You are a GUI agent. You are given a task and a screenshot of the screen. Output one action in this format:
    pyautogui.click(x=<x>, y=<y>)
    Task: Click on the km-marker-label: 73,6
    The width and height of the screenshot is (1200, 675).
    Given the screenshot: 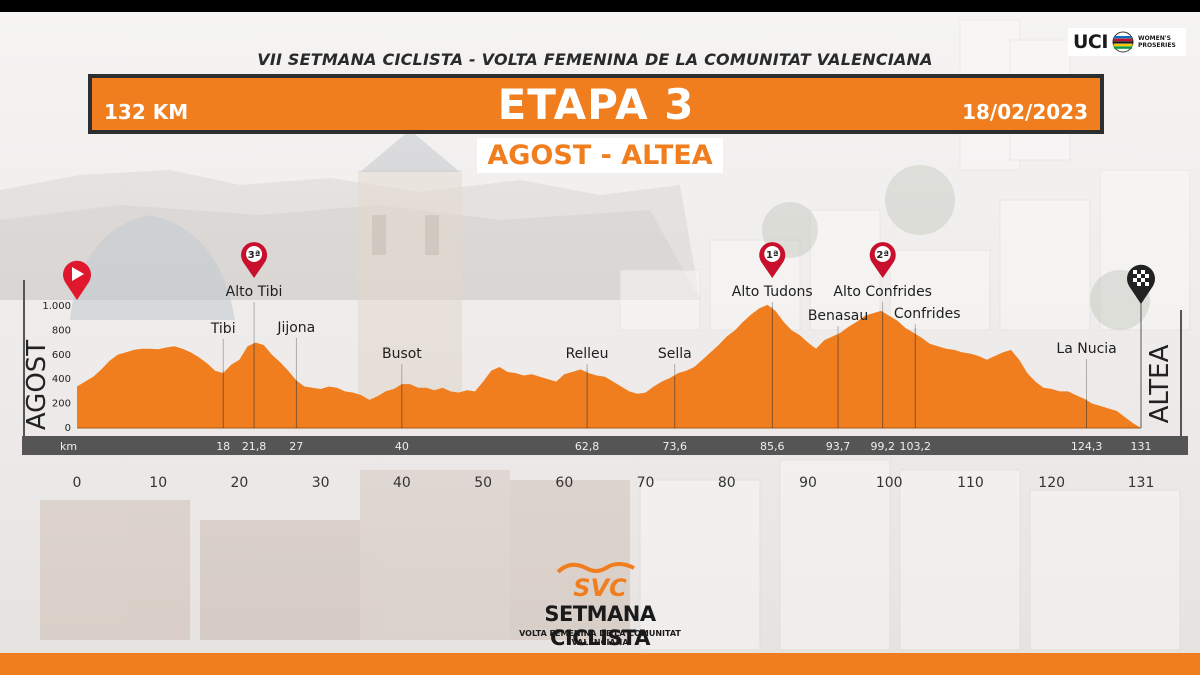 What is the action you would take?
    pyautogui.click(x=675, y=446)
    